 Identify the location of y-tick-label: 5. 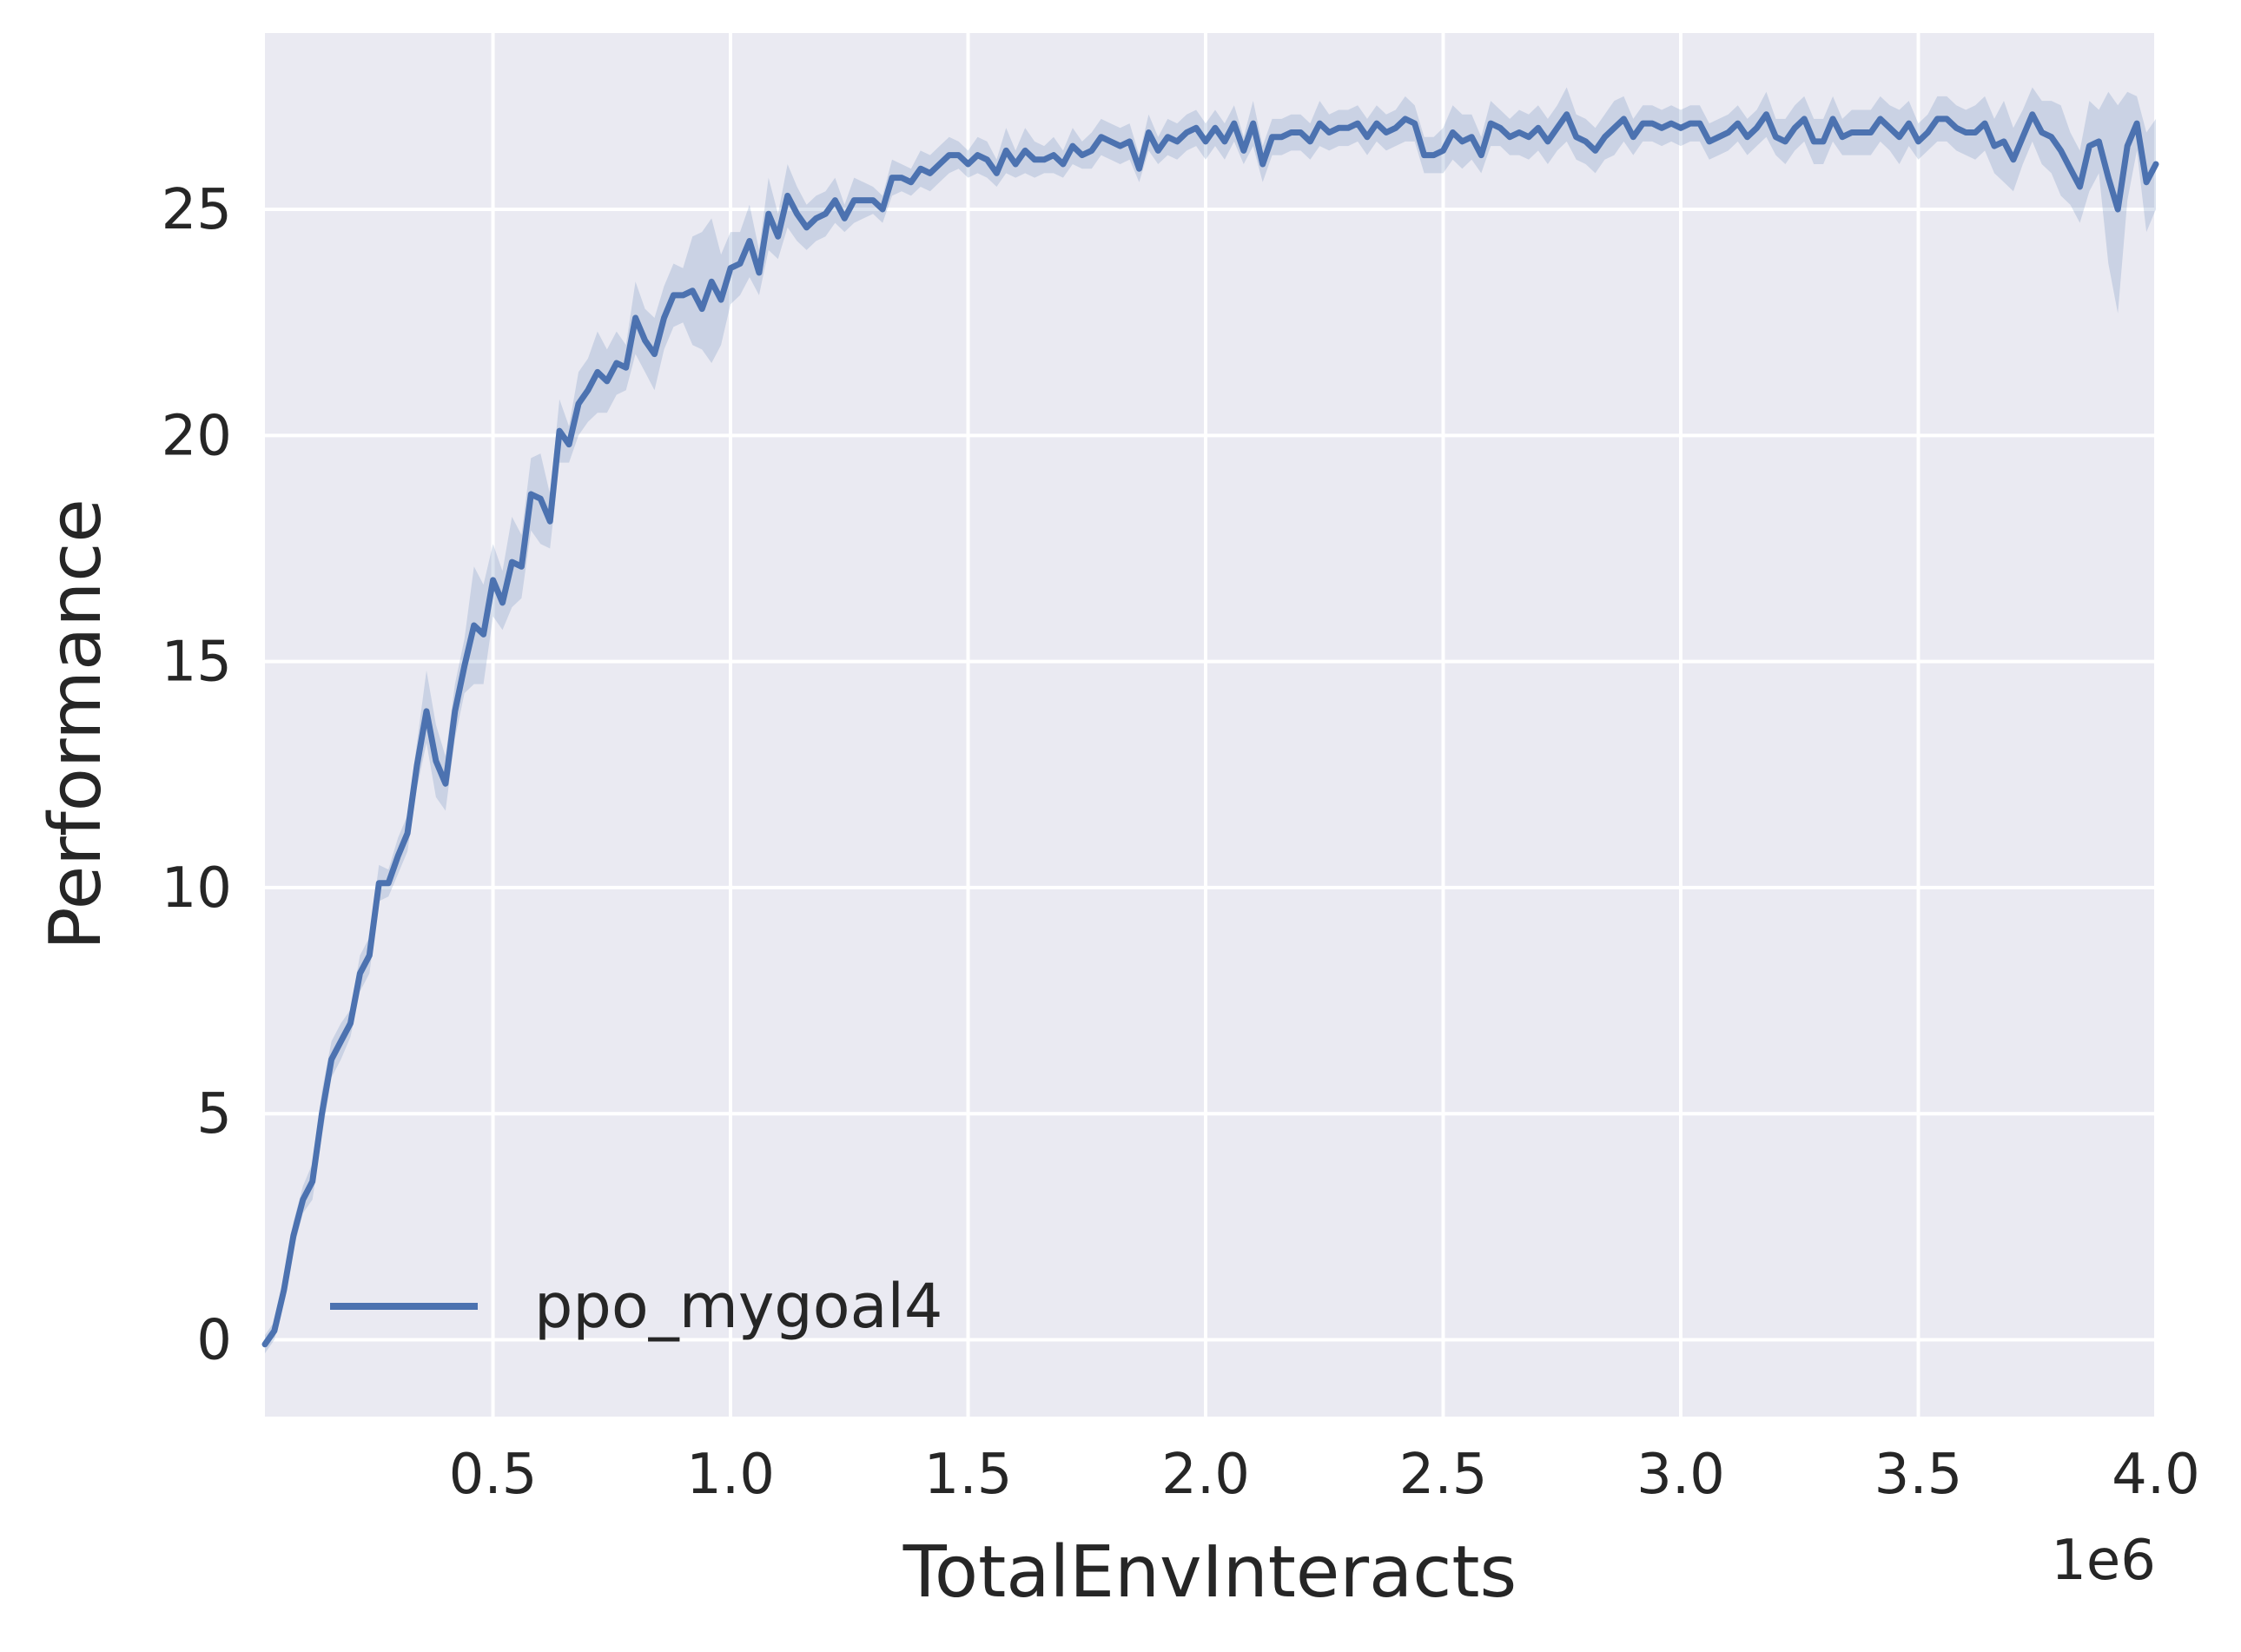
(214, 1114).